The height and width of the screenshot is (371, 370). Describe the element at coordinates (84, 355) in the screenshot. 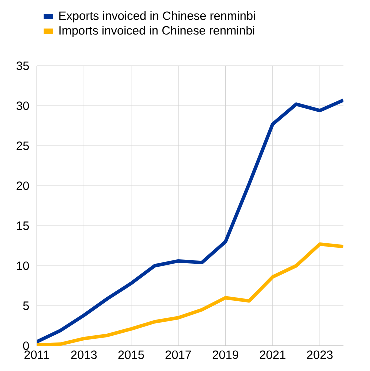

I see `x-tick-label: 2013` at that location.